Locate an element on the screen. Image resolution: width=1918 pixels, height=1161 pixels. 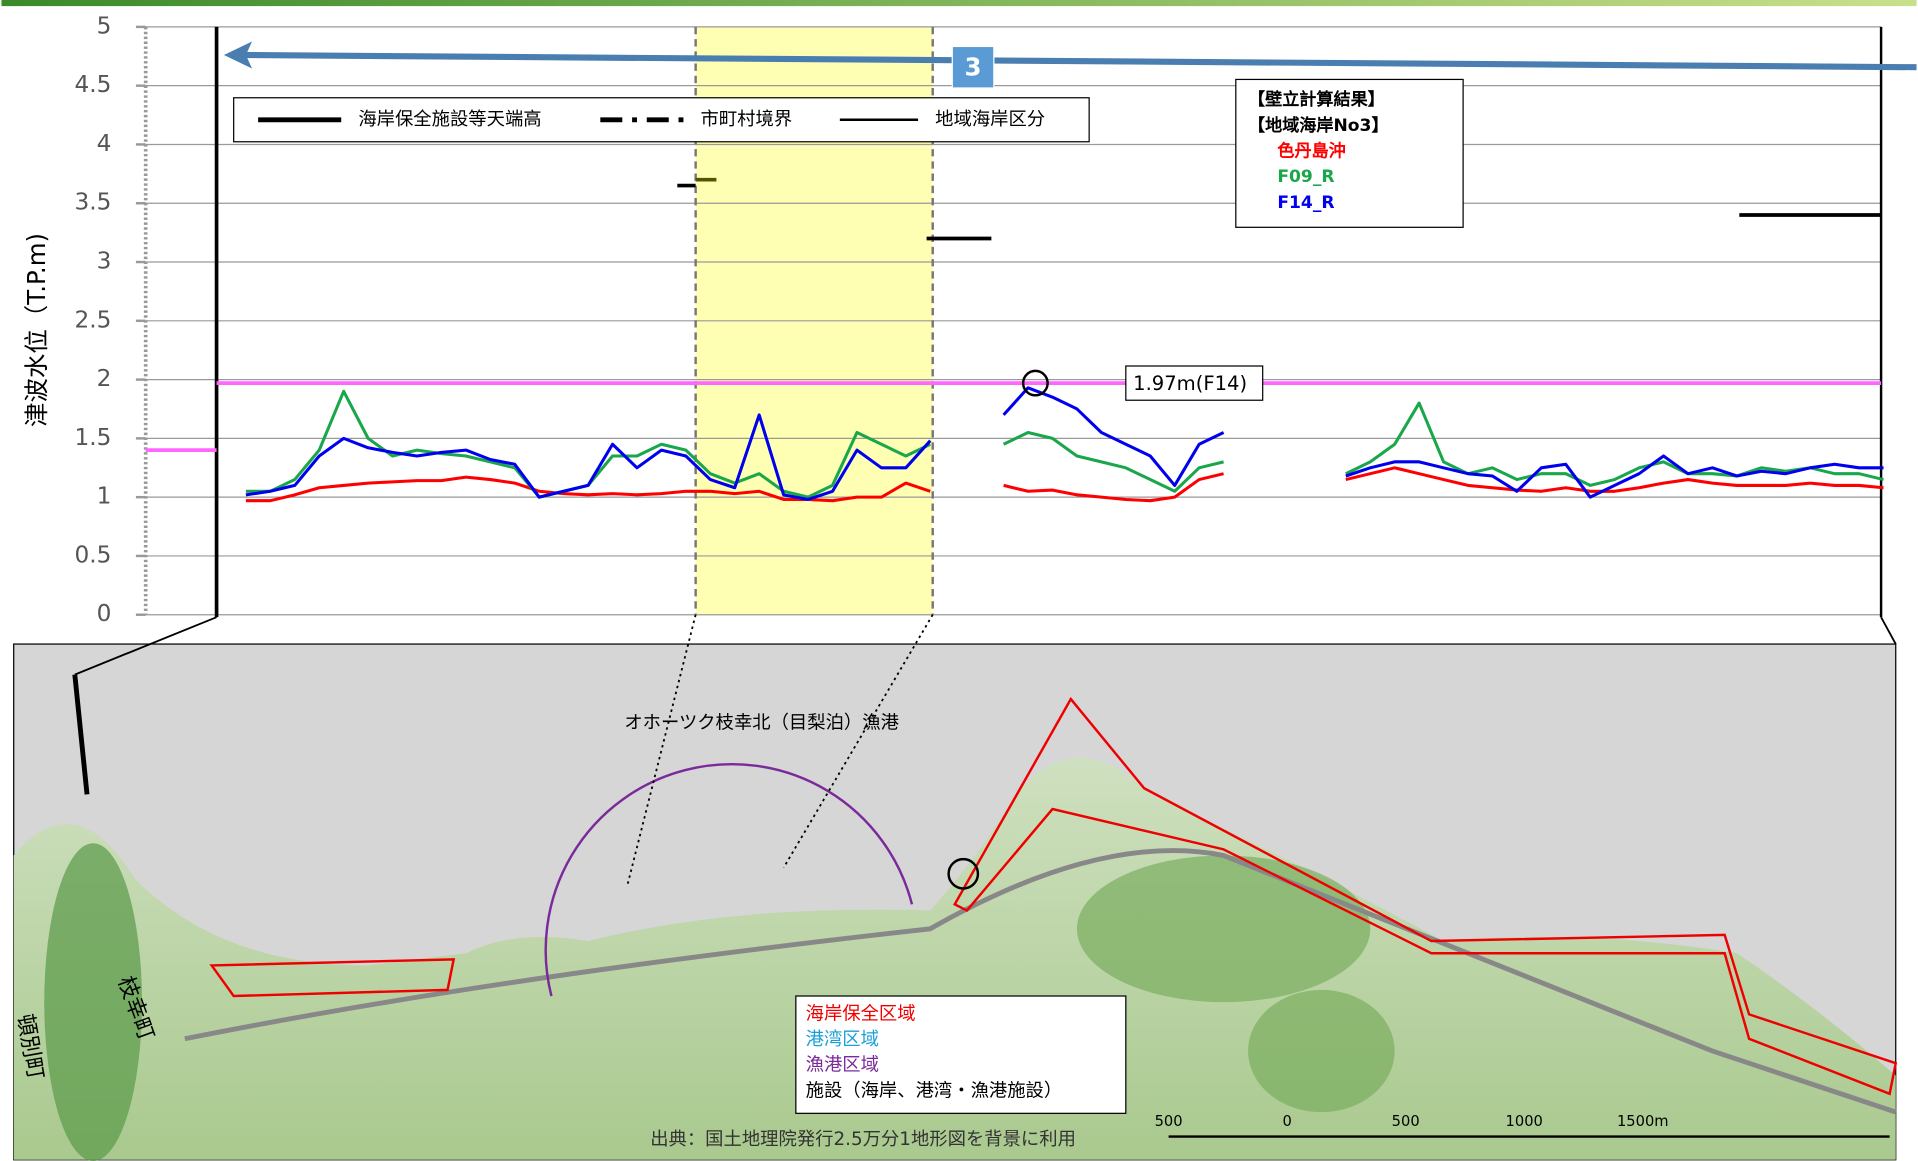
map-legend-label: 漁港区域 is located at coordinates (842, 1065).